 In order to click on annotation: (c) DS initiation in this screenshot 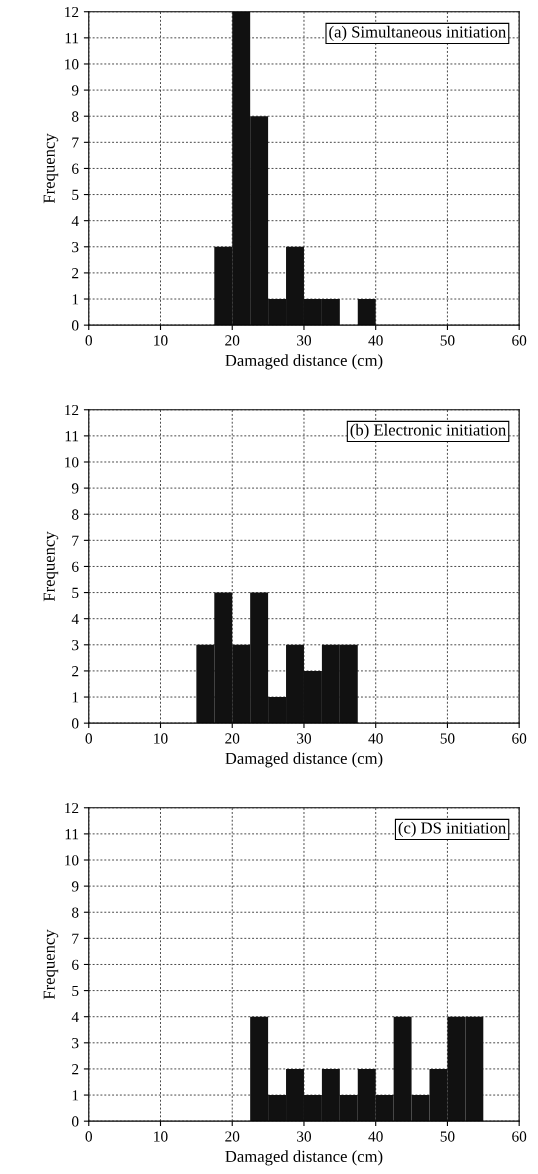, I will do `click(452, 829)`.